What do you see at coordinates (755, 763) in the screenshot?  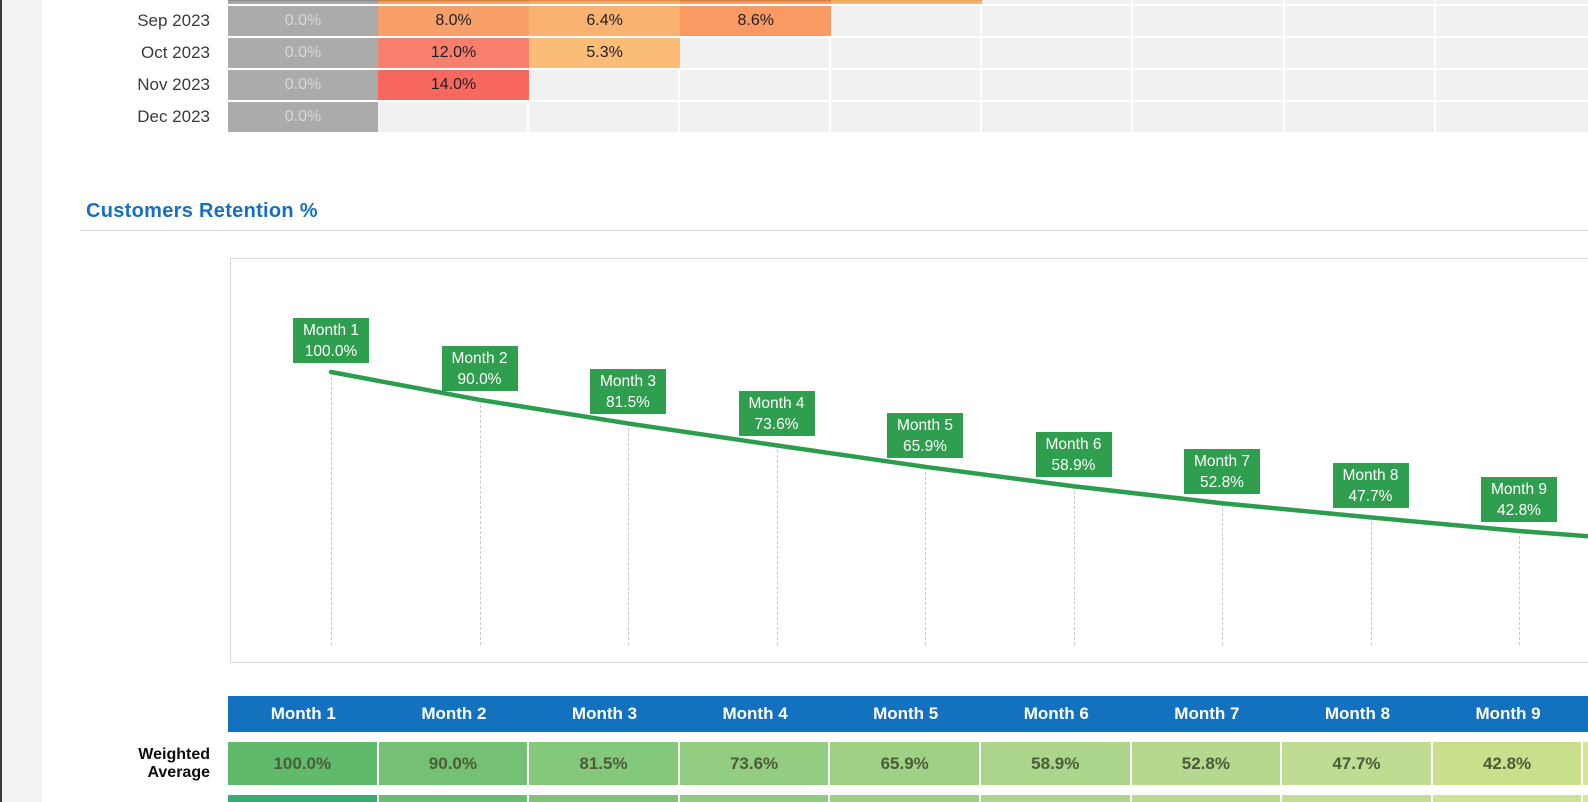 I see `weighted-average-cell: 73.6%` at bounding box center [755, 763].